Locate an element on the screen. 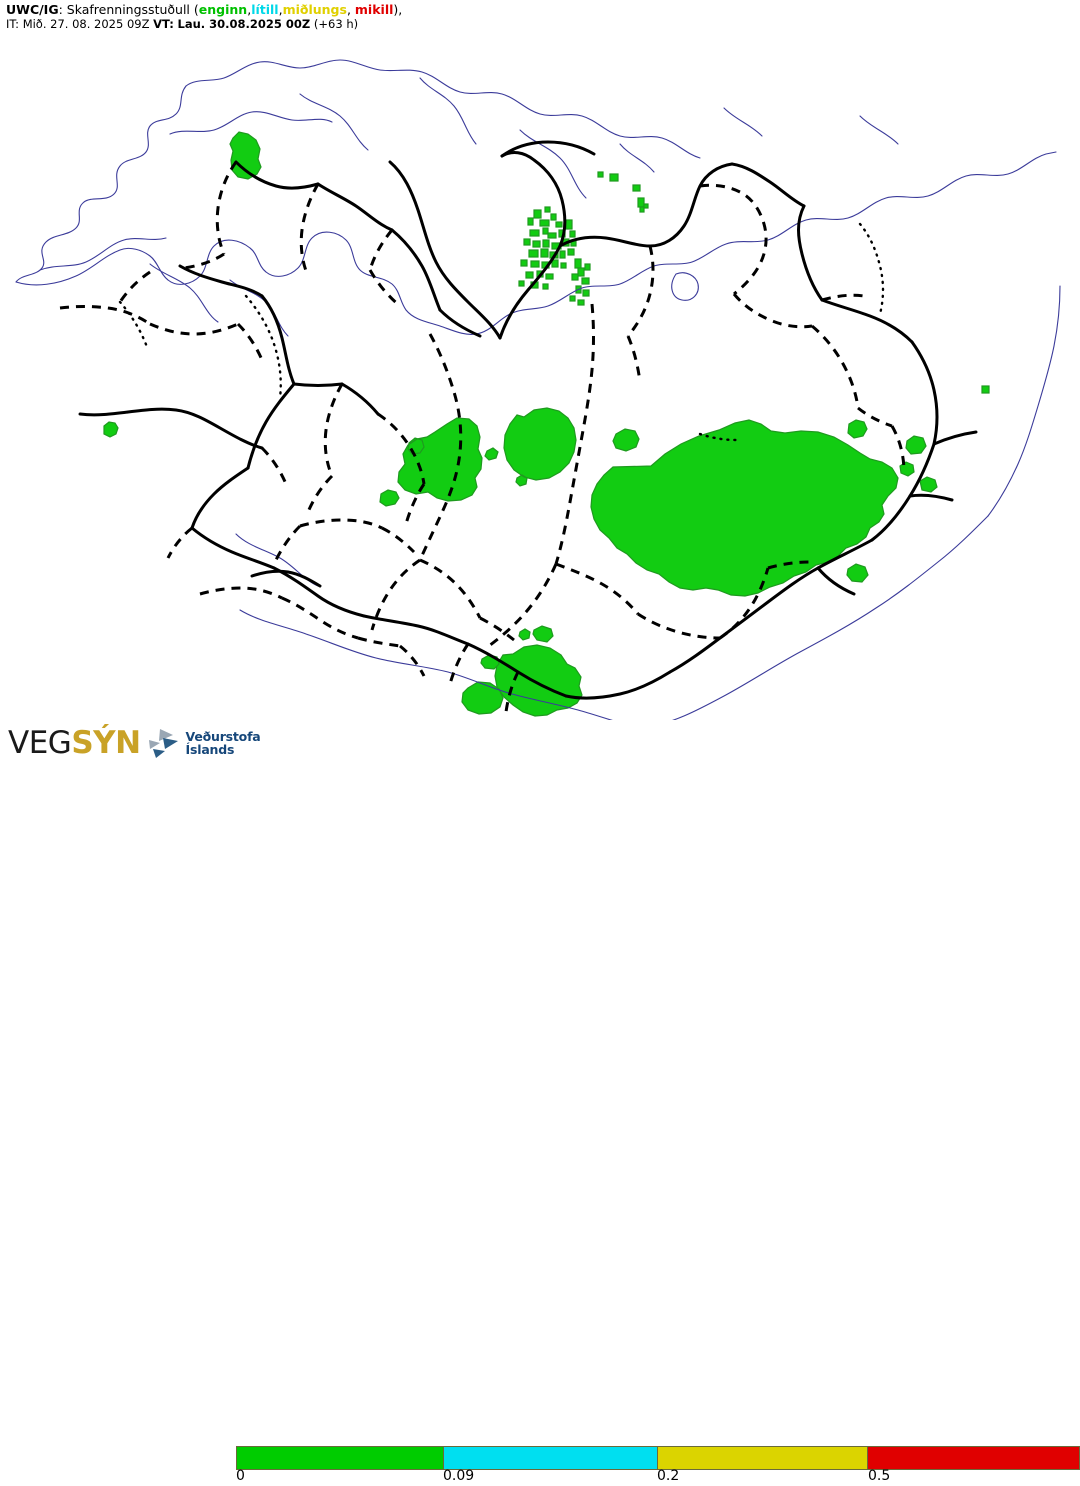  road-ne is located at coordinates (768, 185).